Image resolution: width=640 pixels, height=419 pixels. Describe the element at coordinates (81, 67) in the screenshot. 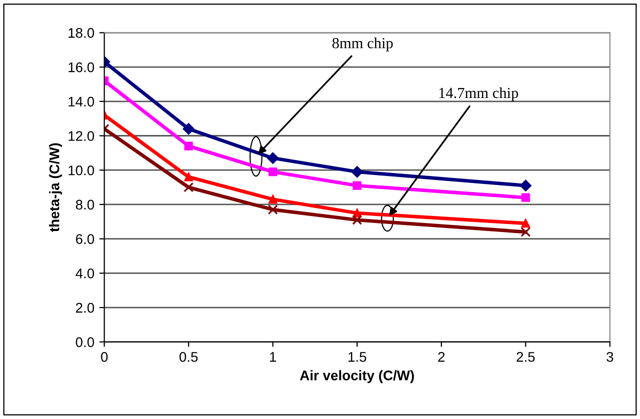

I see `y-tick-label: 16.0` at that location.